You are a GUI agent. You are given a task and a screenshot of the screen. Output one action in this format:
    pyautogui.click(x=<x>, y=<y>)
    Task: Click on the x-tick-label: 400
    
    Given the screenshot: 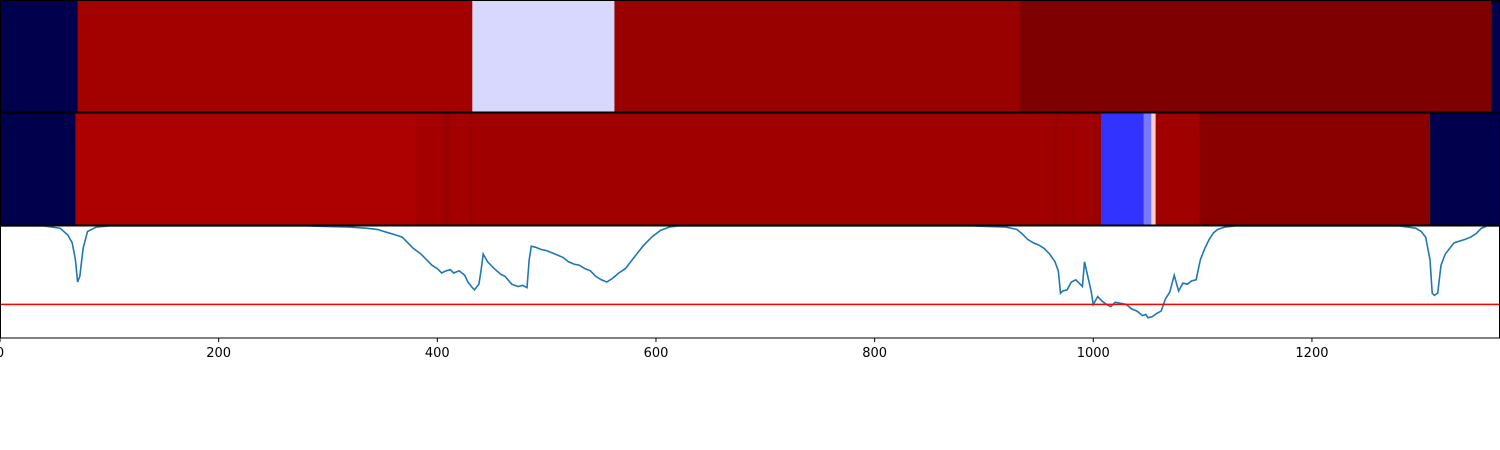 What is the action you would take?
    pyautogui.click(x=437, y=353)
    